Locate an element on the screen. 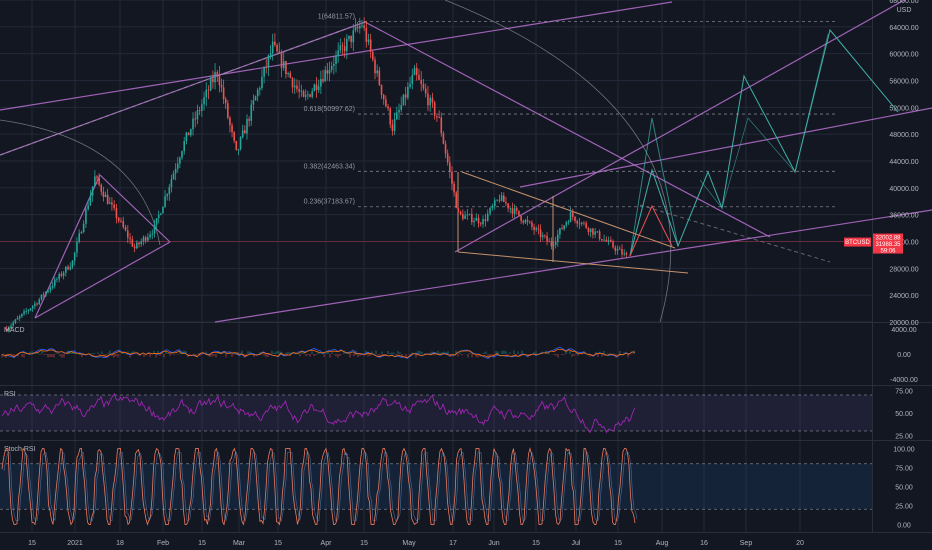 Image resolution: width=932 pixels, height=550 pixels. time-tick-label: 15 is located at coordinates (32, 543).